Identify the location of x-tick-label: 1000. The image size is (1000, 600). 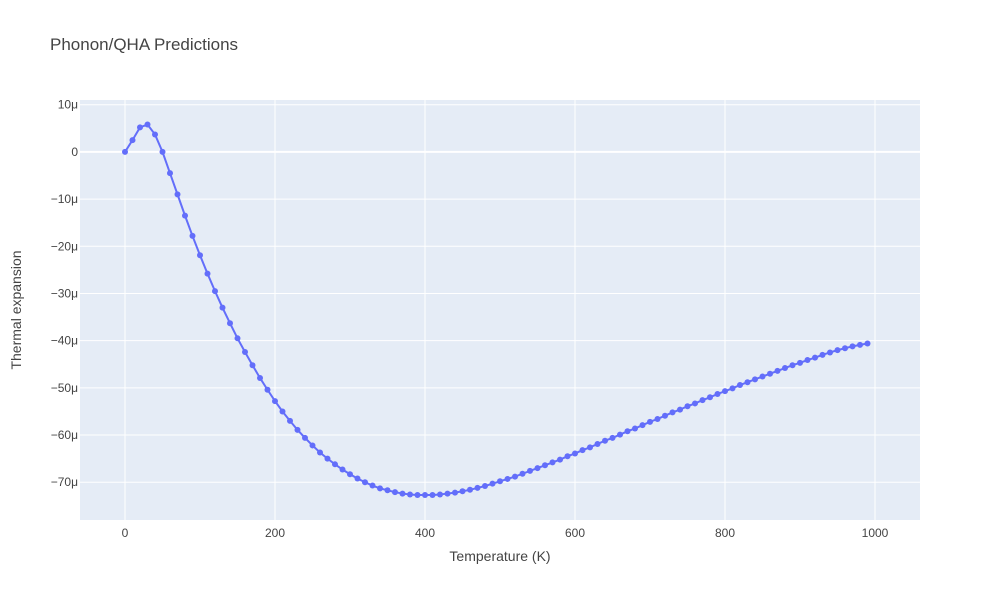
(875, 533).